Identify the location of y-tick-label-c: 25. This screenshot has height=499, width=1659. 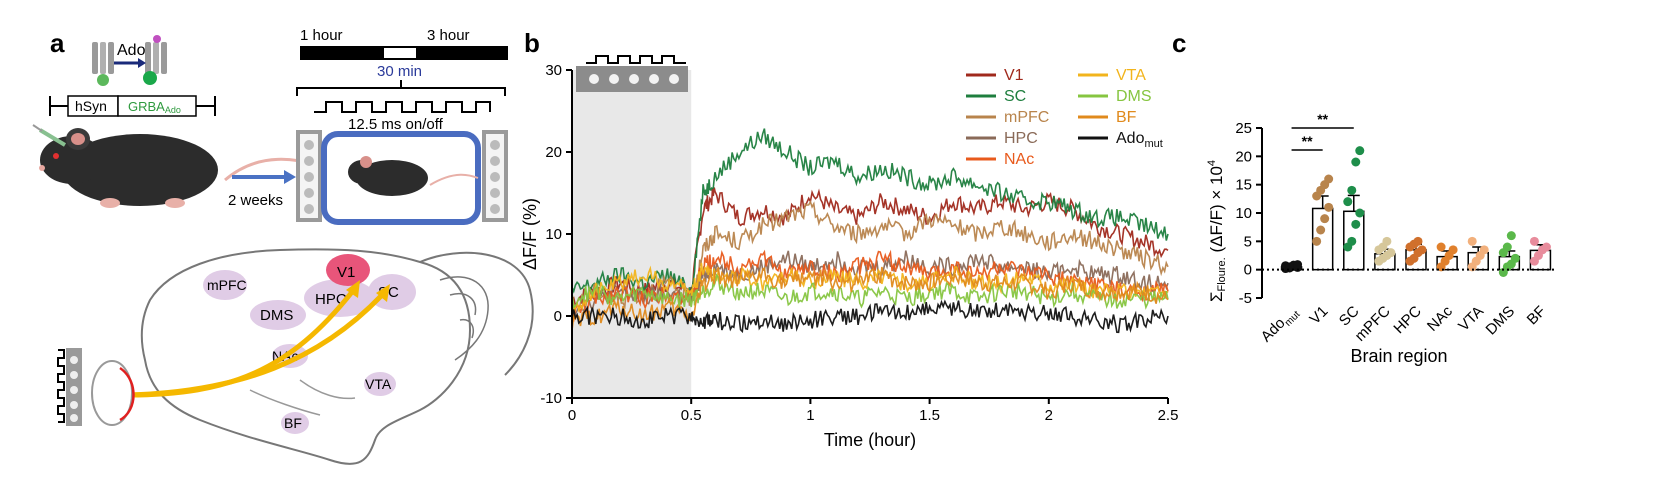
(1243, 128).